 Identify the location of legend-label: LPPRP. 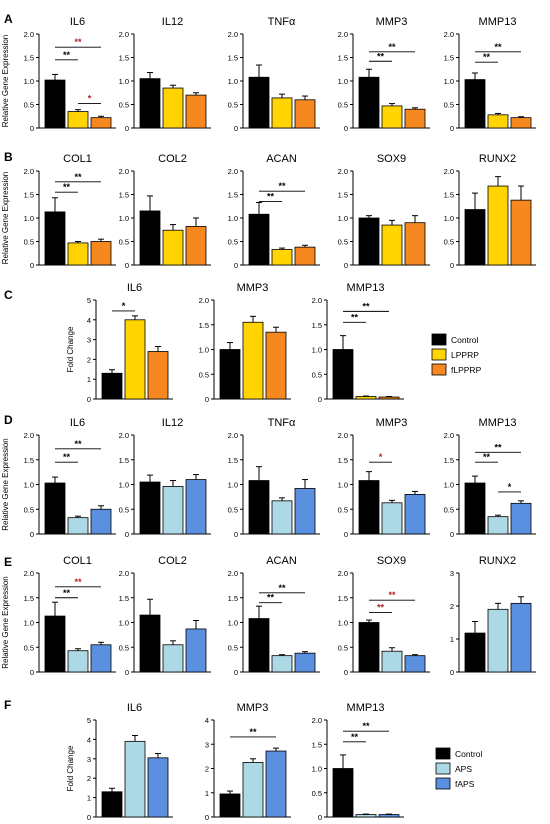
(465, 355).